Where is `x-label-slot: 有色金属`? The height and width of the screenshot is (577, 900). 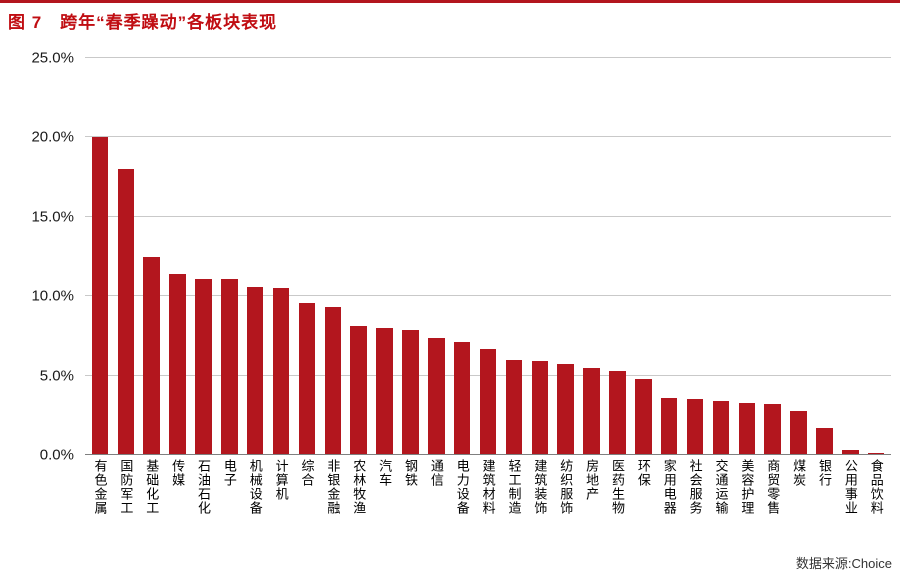 x-label-slot: 有色金属 is located at coordinates (100, 509).